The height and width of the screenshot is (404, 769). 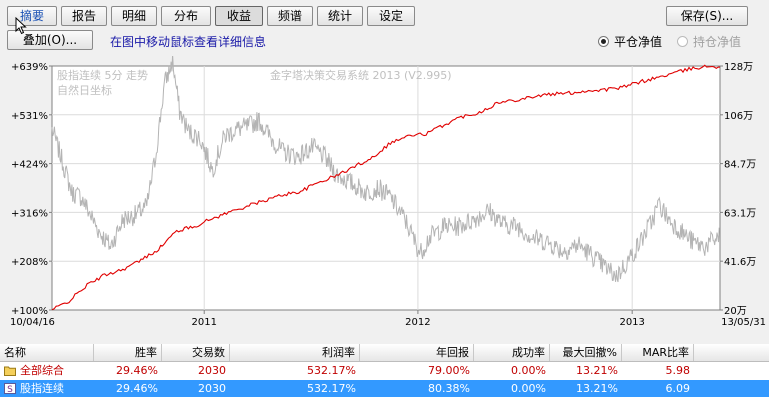 What do you see at coordinates (678, 370) in the screenshot?
I see `cell-mar: 5.98` at bounding box center [678, 370].